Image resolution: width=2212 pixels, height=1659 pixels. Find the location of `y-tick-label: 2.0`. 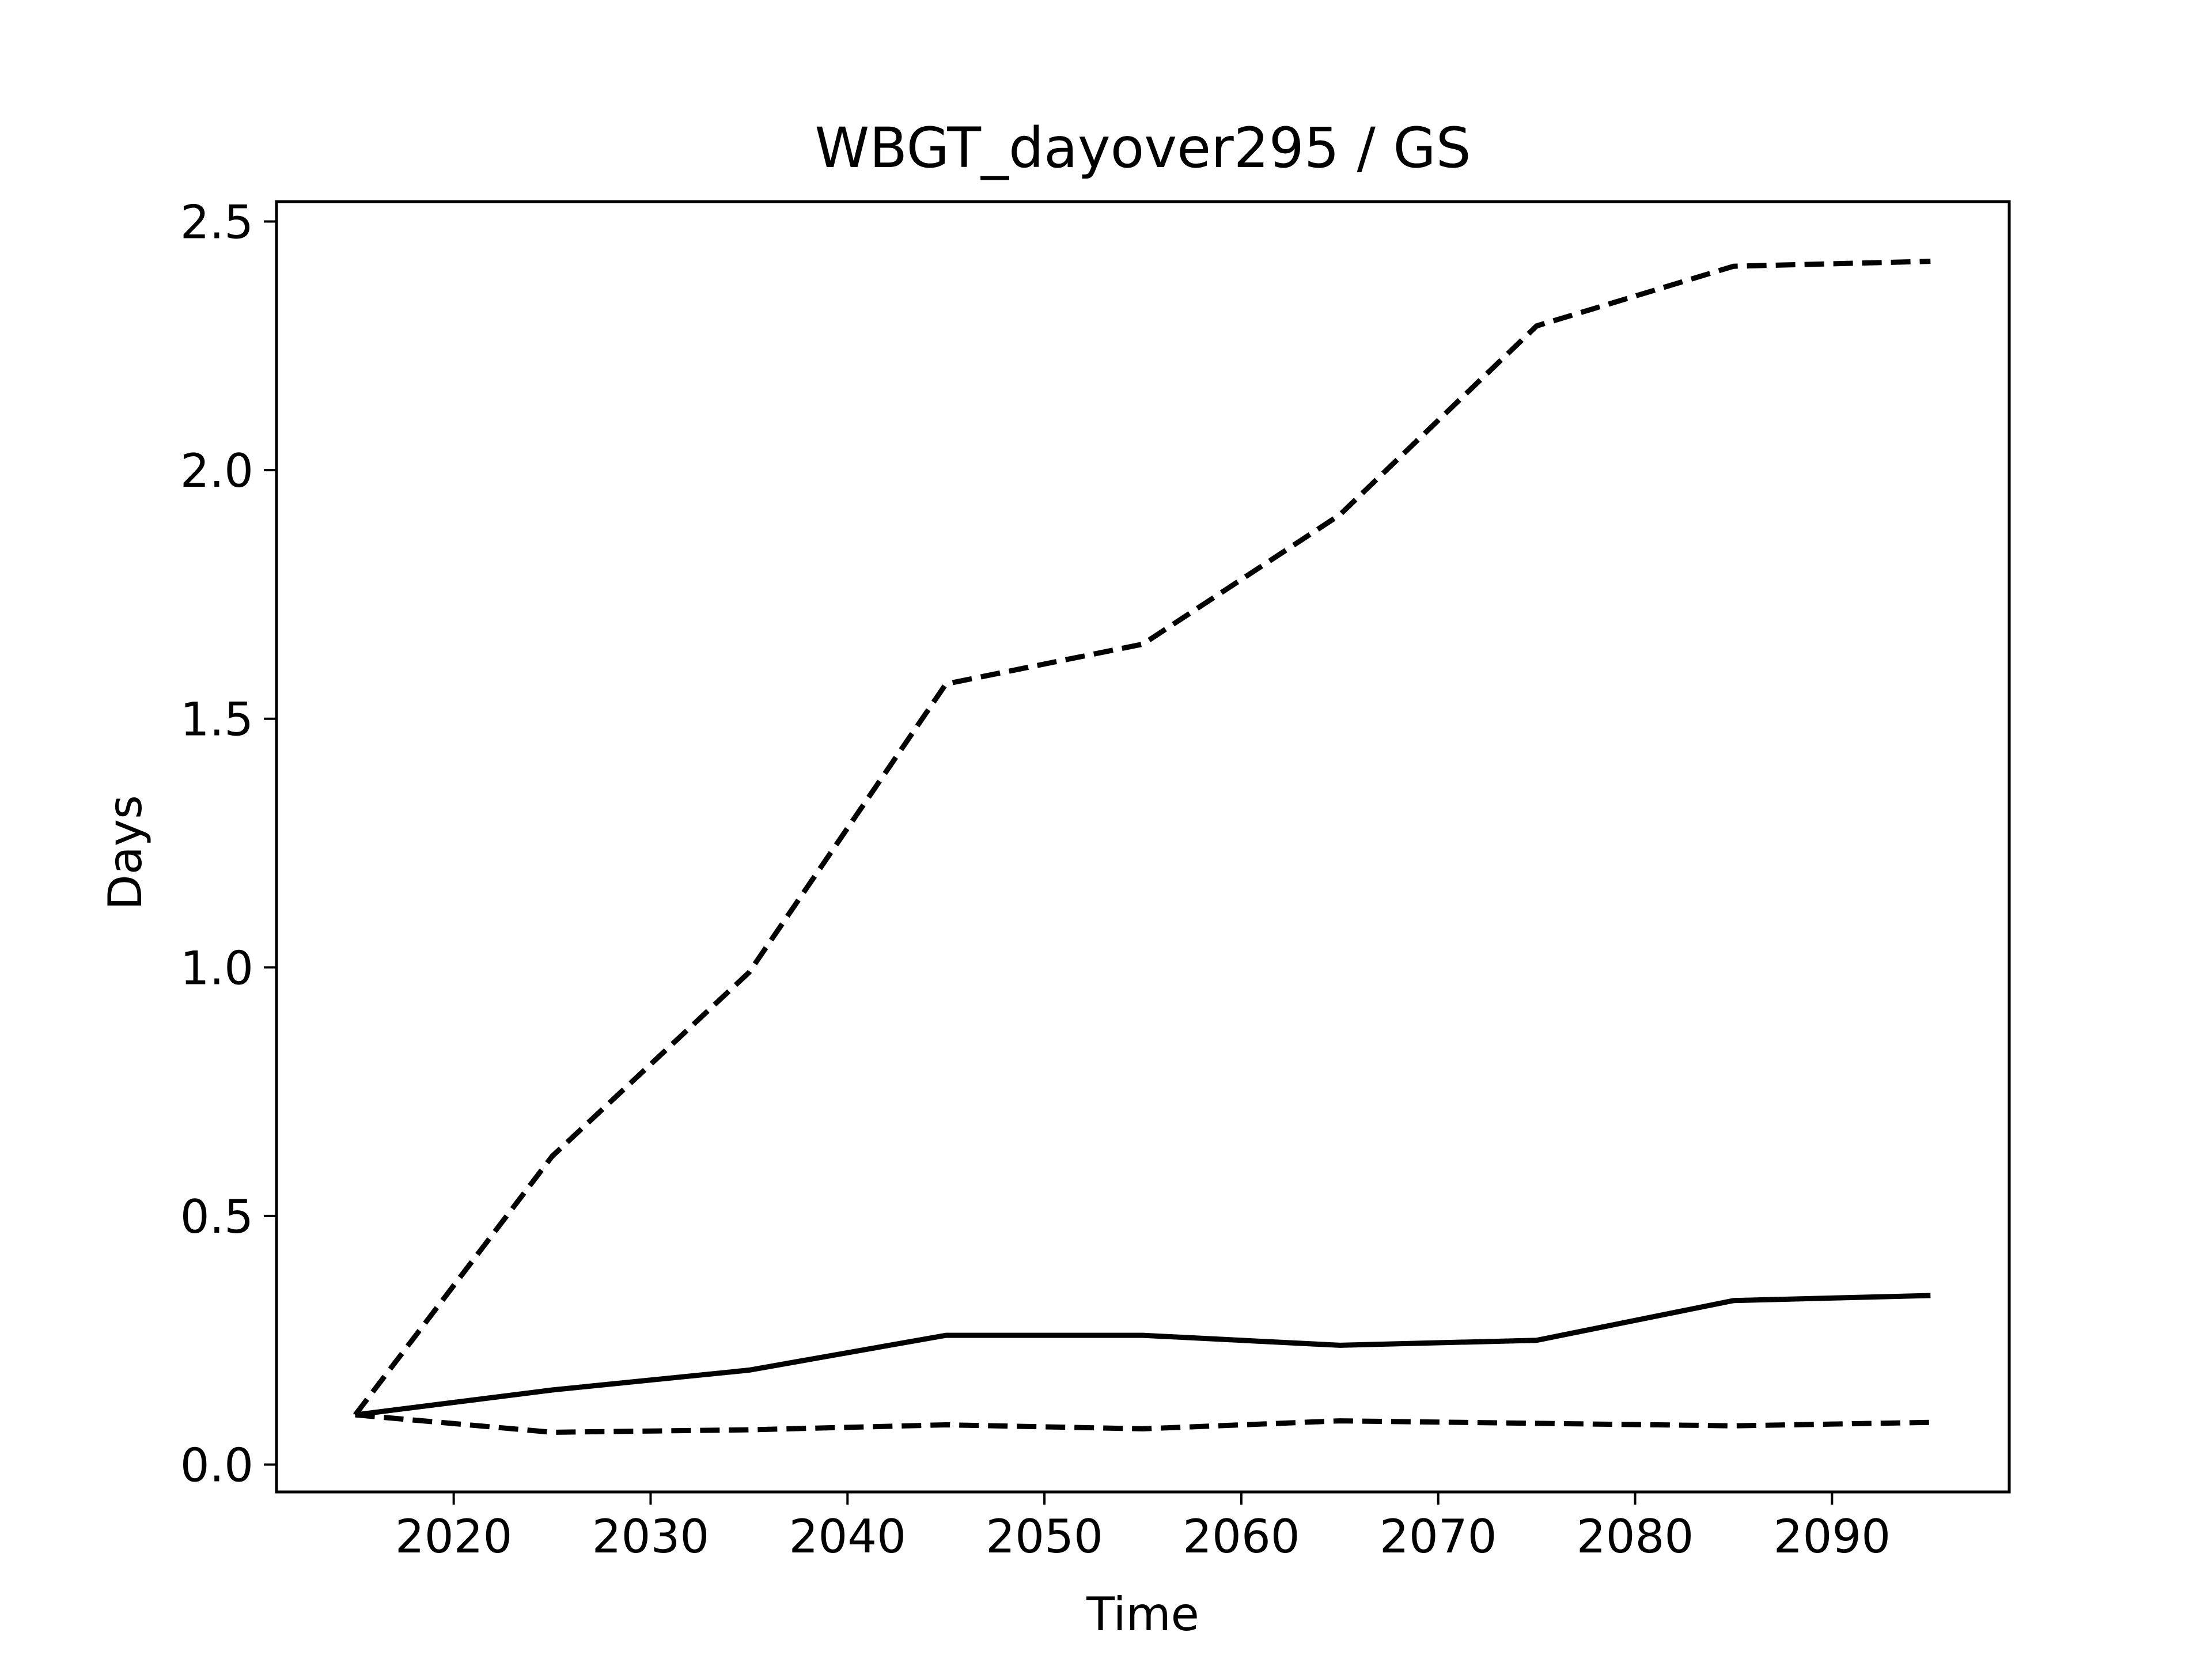

y-tick-label: 2.0 is located at coordinates (216, 471).